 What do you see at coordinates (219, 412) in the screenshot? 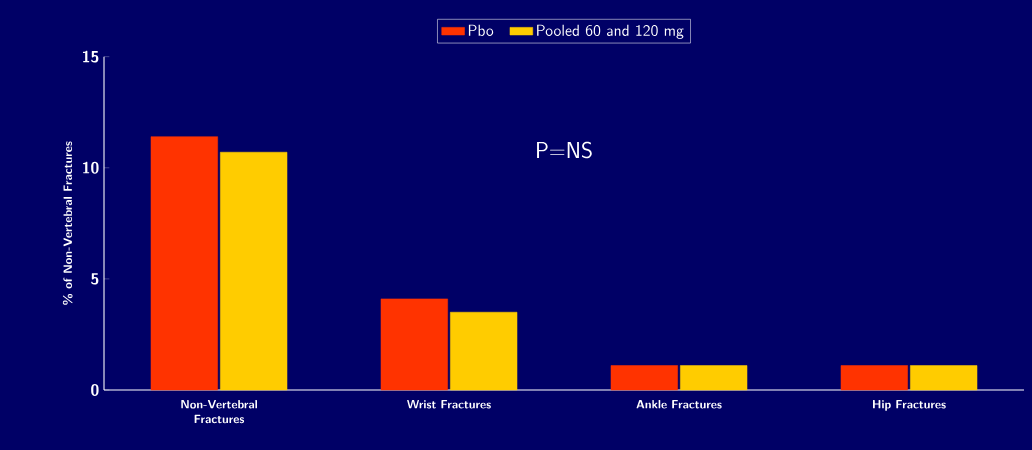
I see `x-tick-label: Non-Vertebral Fractures` at bounding box center [219, 412].